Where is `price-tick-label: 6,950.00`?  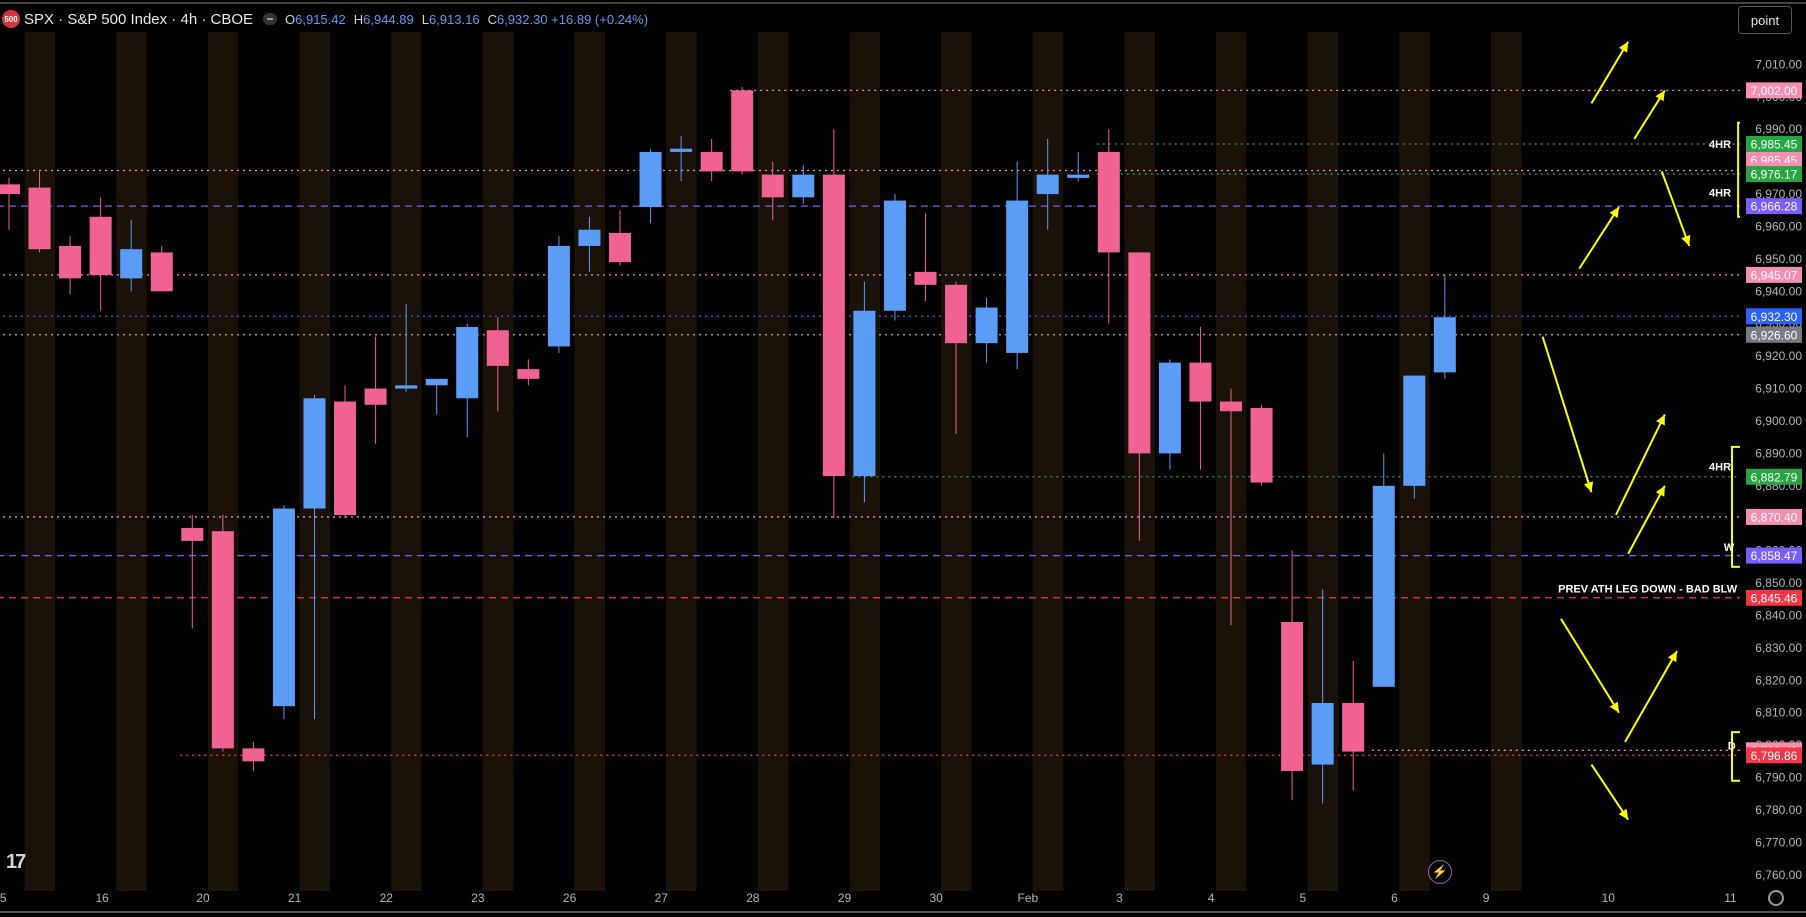 price-tick-label: 6,950.00 is located at coordinates (1778, 259).